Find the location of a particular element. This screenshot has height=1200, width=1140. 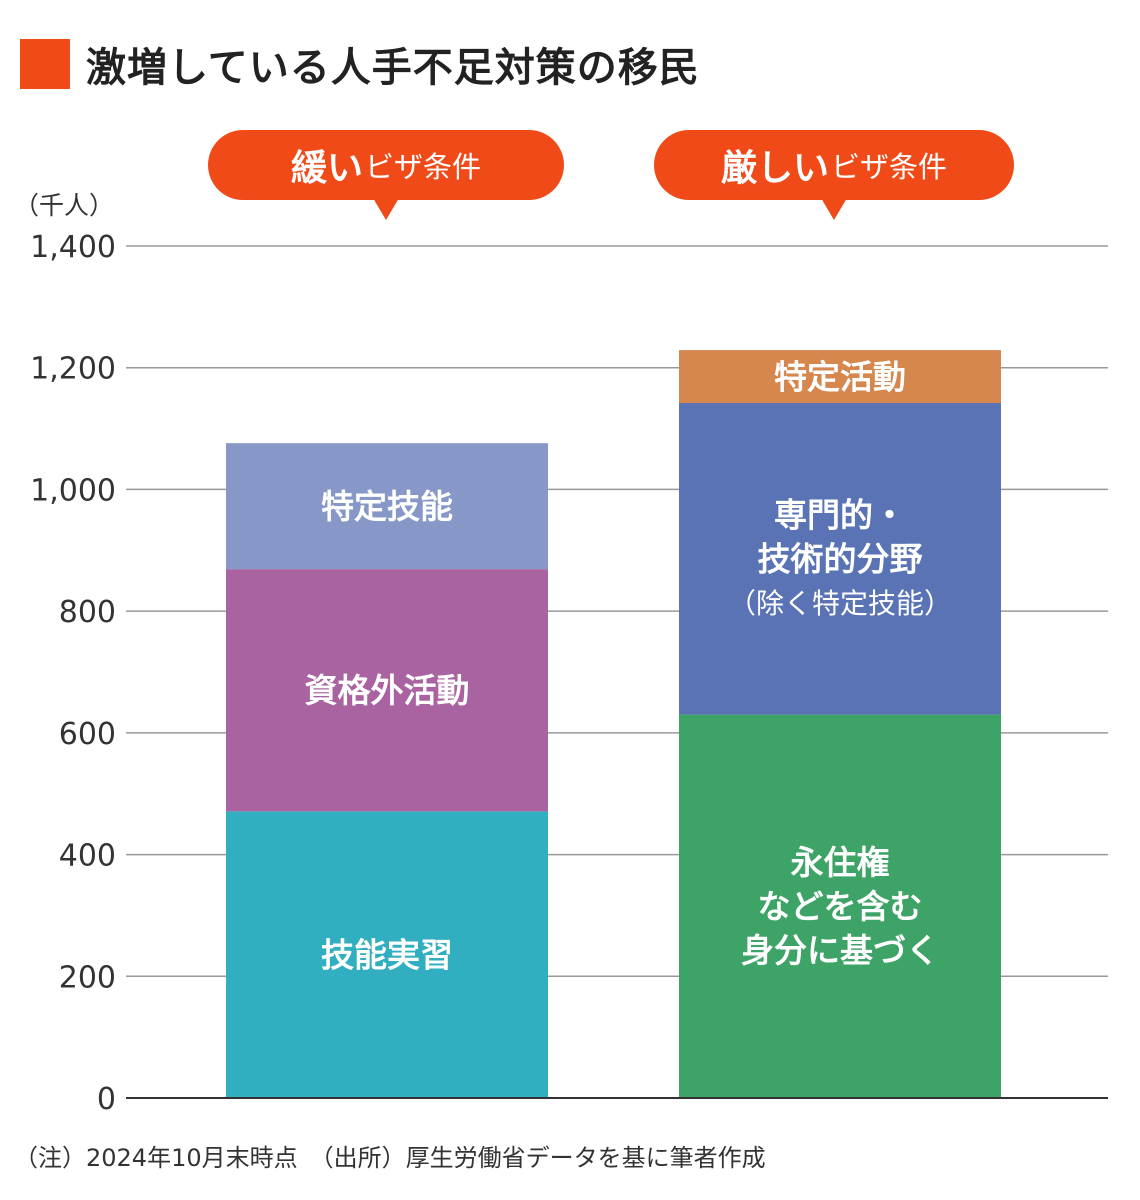

bar-segment-label: 専門的・ is located at coordinates (840, 515).